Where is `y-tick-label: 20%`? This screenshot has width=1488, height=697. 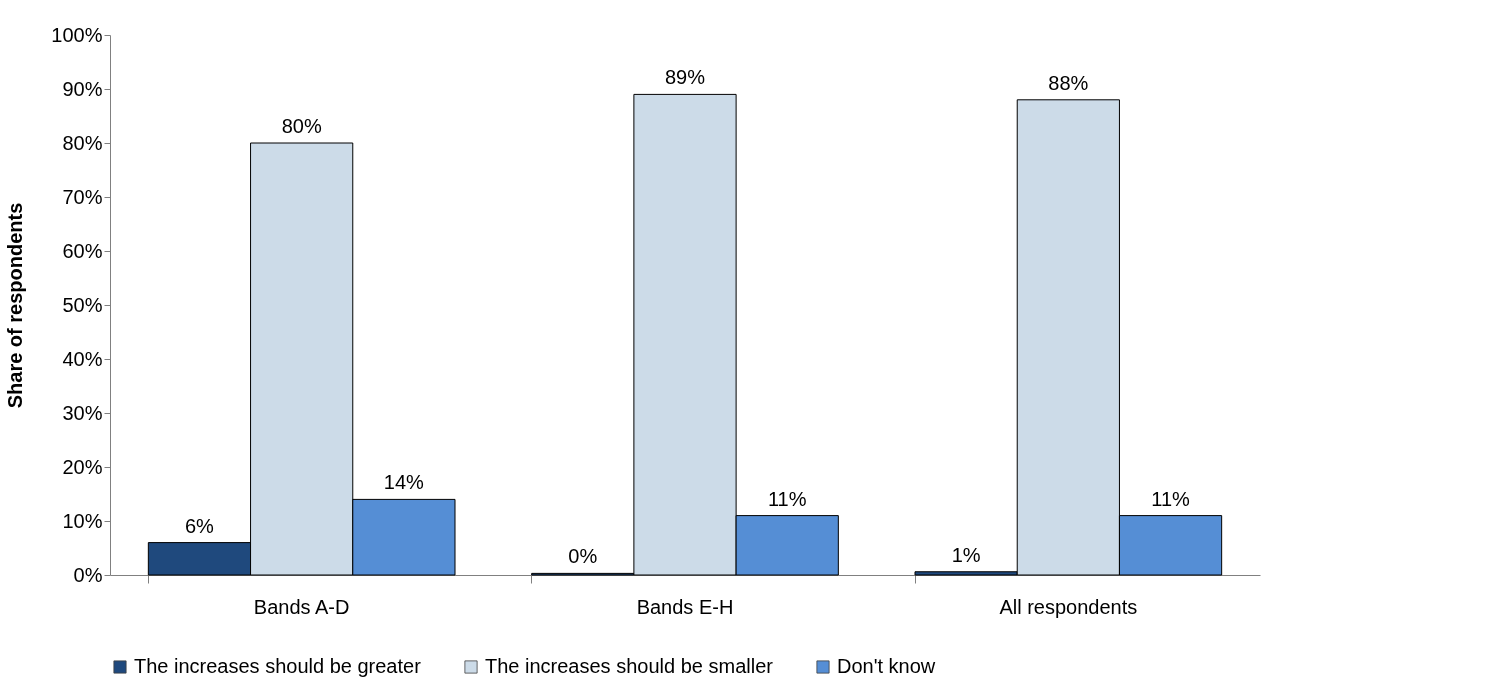
y-tick-label: 20% is located at coordinates (82, 466).